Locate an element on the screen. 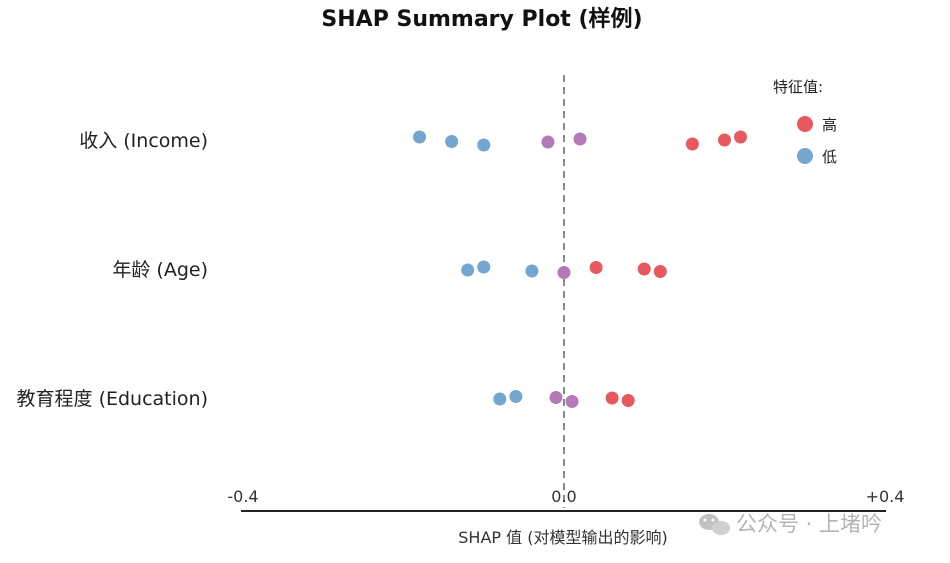  x-axis-label: SHAP 值 (对模型输出的影响) is located at coordinates (562, 537).